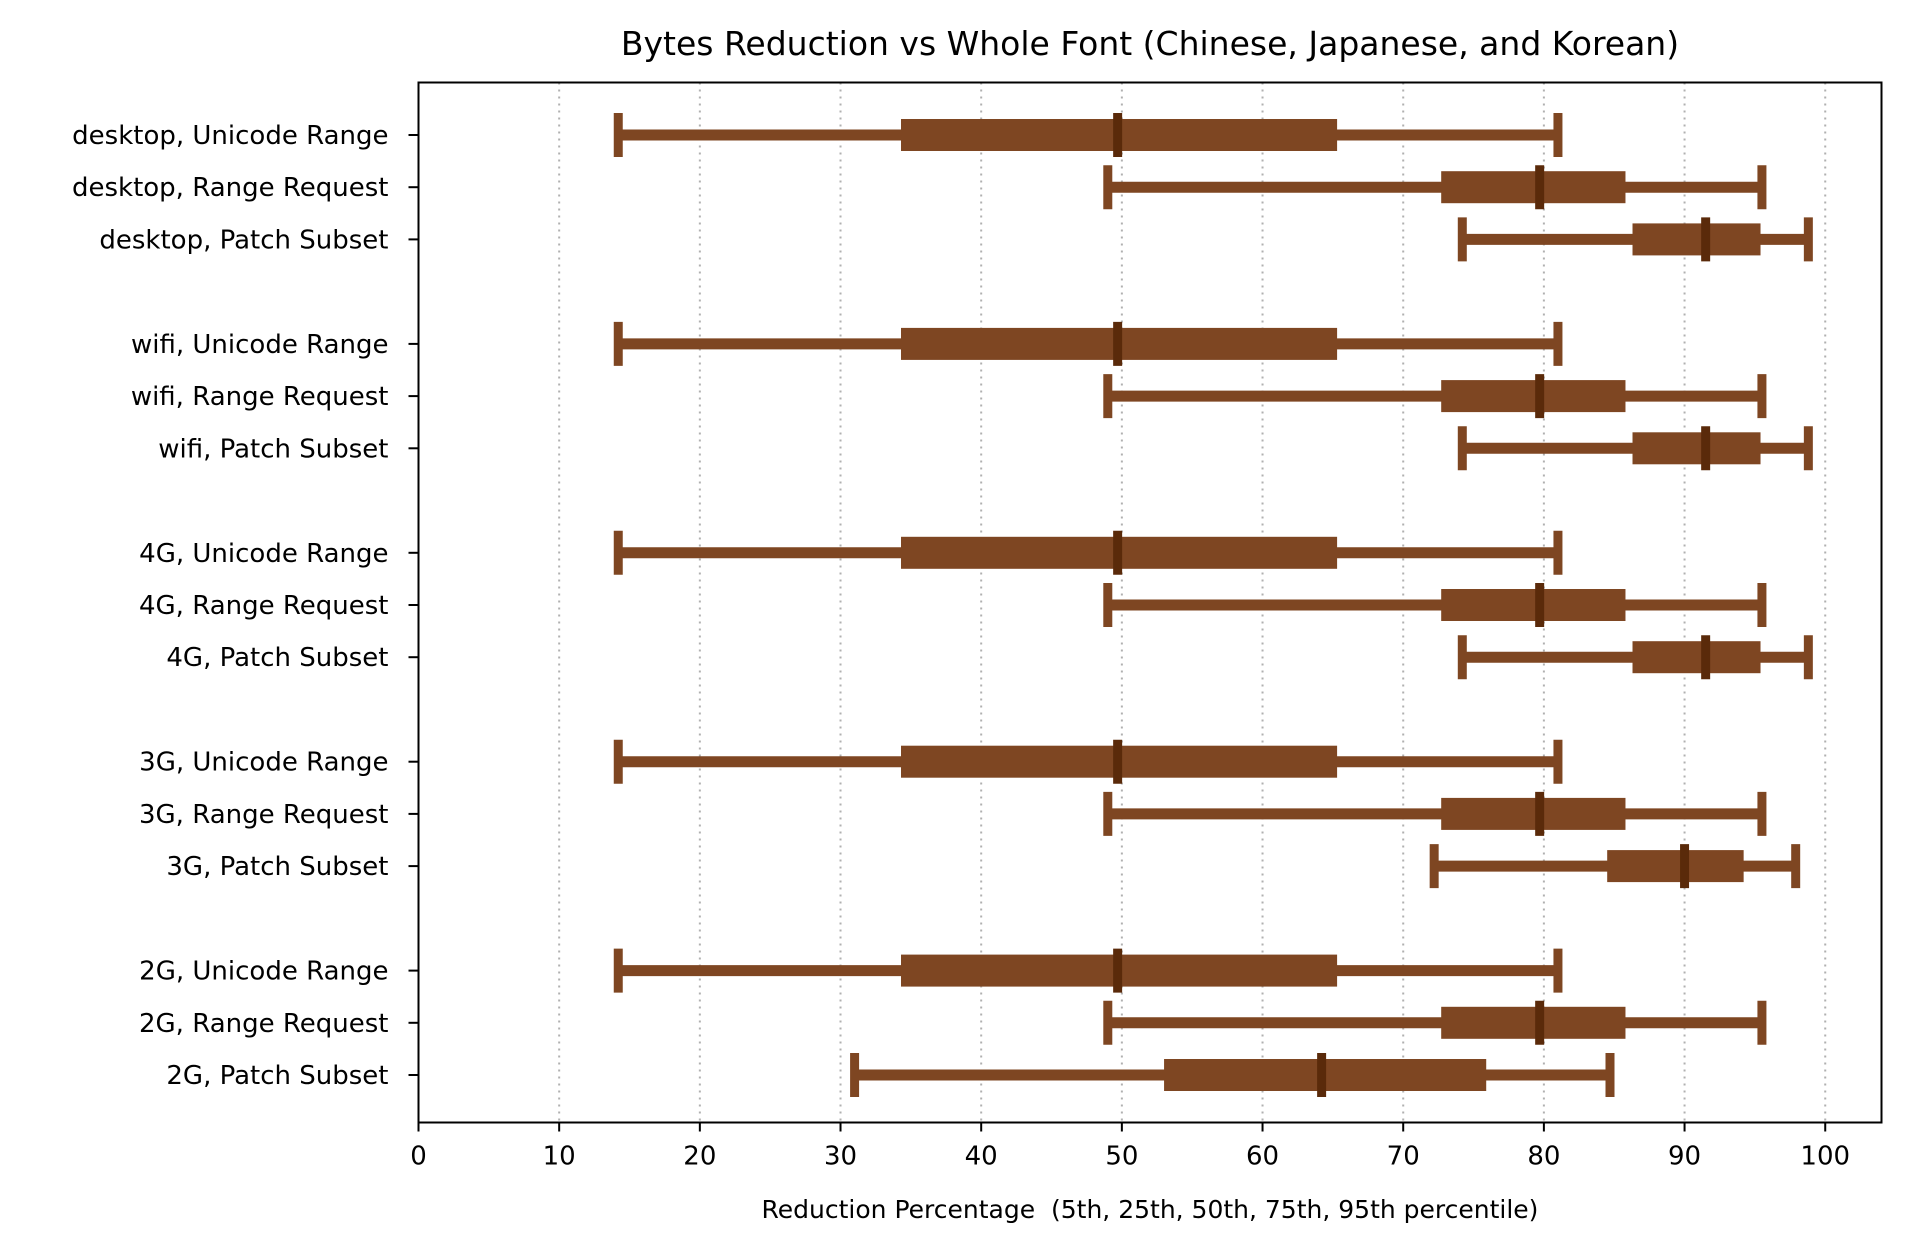 The width and height of the screenshot is (1907, 1253). What do you see at coordinates (260, 397) in the screenshot?
I see `y-tick-label: wifi, Range Request` at bounding box center [260, 397].